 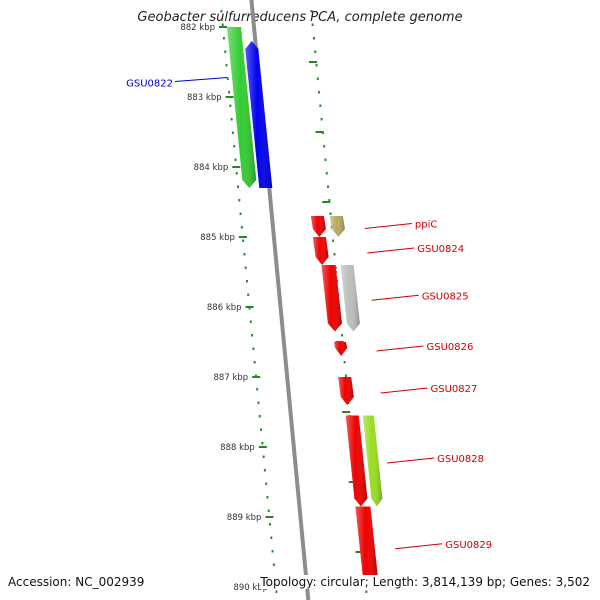 I want to click on gene-label-gsu0825: GSU0825, so click(x=445, y=296).